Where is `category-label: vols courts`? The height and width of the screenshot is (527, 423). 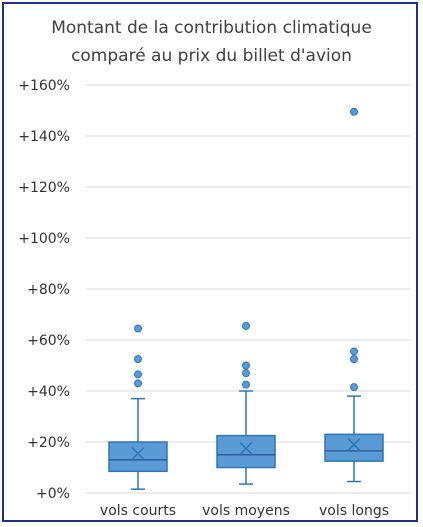
category-label: vols courts is located at coordinates (138, 511).